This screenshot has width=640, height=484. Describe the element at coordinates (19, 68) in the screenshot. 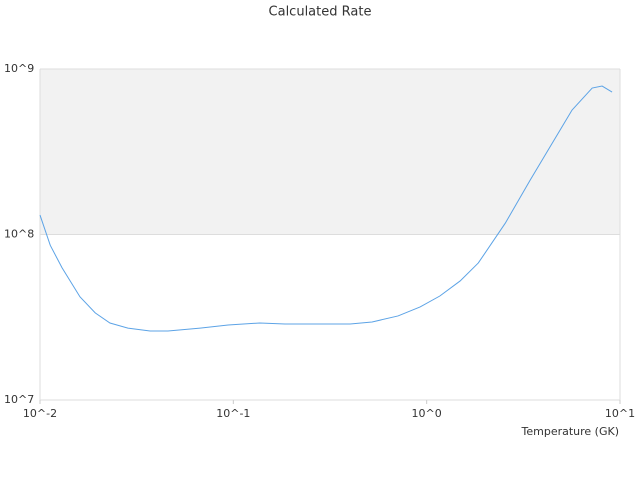

I see `y-tick-label: 10^9` at that location.